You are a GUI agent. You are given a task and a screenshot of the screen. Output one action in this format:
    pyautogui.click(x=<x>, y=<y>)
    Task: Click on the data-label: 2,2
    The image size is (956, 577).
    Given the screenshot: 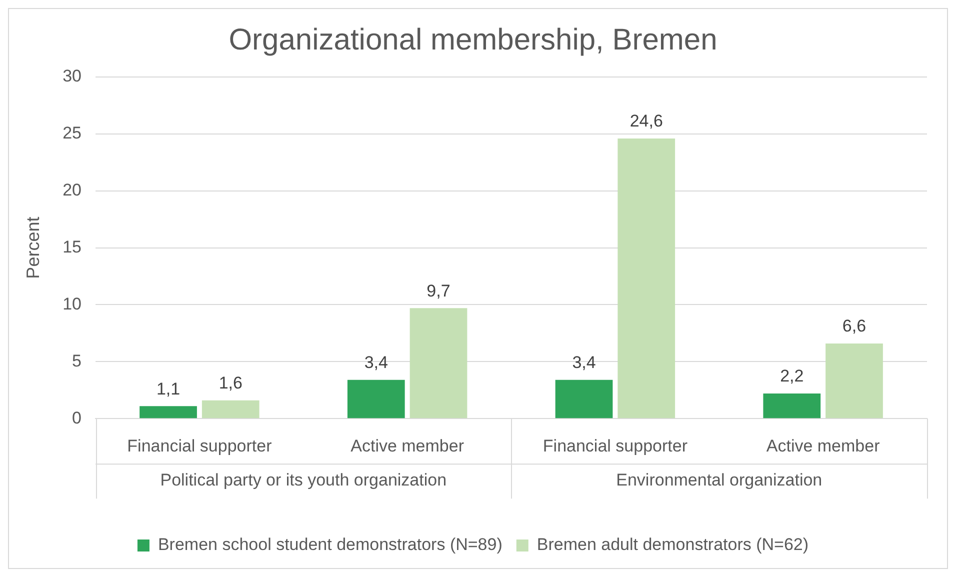 What is the action you would take?
    pyautogui.click(x=792, y=376)
    